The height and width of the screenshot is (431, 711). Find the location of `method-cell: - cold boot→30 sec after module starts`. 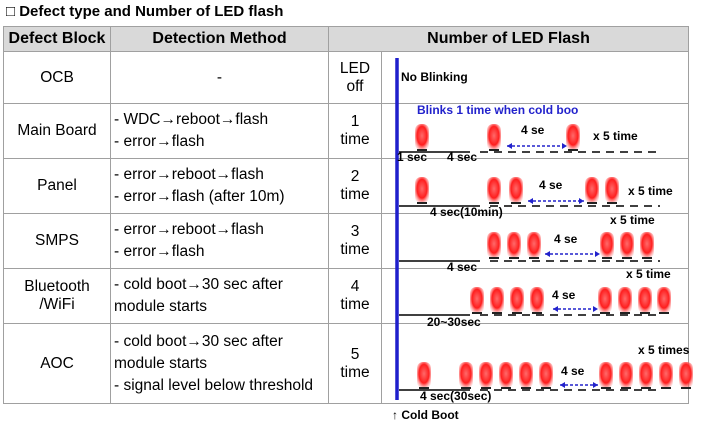

method-cell: - cold boot→30 sec after module starts is located at coordinates (219, 296).